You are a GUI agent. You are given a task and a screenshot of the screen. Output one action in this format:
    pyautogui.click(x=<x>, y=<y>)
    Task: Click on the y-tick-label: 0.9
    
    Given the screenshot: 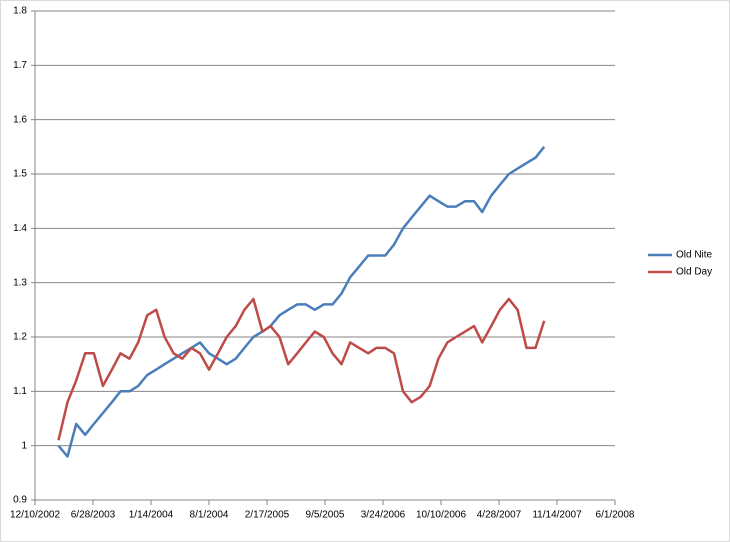 What is the action you would take?
    pyautogui.click(x=20, y=500)
    